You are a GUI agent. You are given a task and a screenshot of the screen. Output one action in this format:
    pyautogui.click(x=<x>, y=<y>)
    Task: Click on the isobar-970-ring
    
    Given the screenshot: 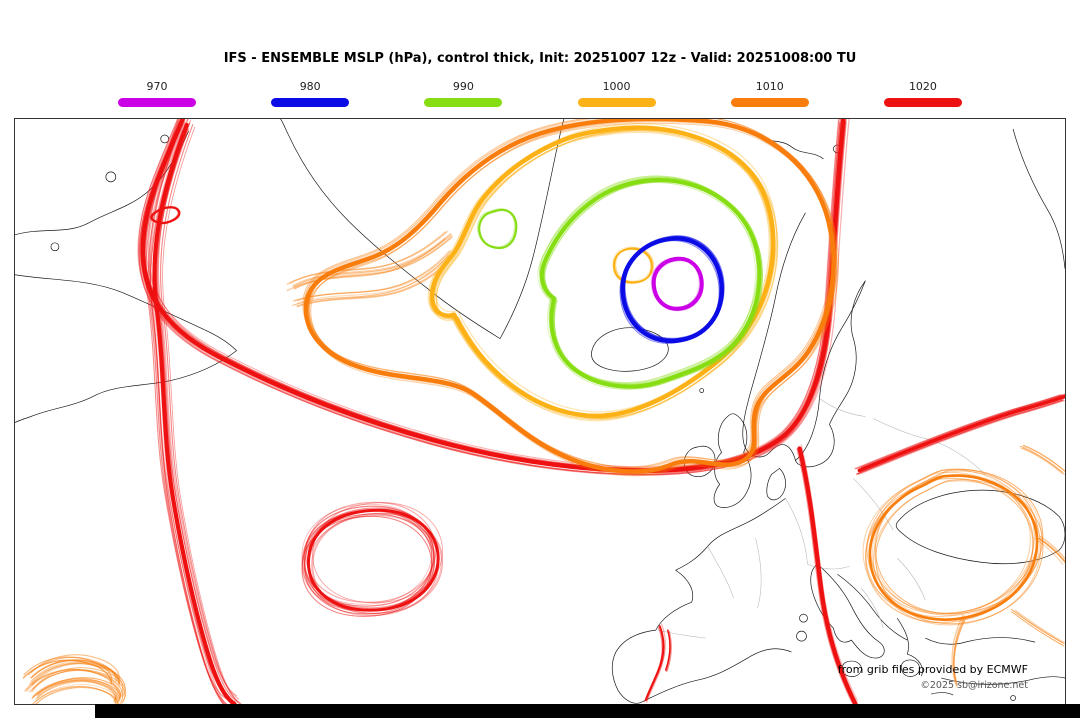 What is the action you would take?
    pyautogui.click(x=677, y=284)
    